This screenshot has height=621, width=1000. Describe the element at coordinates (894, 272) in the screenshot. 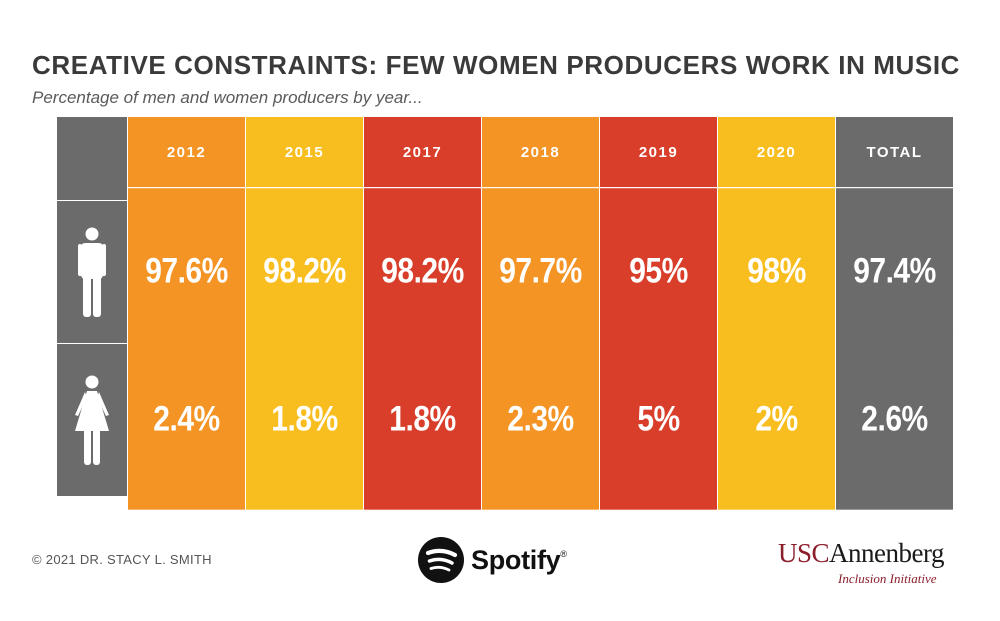

I see `data-cell: 97.4%` at that location.